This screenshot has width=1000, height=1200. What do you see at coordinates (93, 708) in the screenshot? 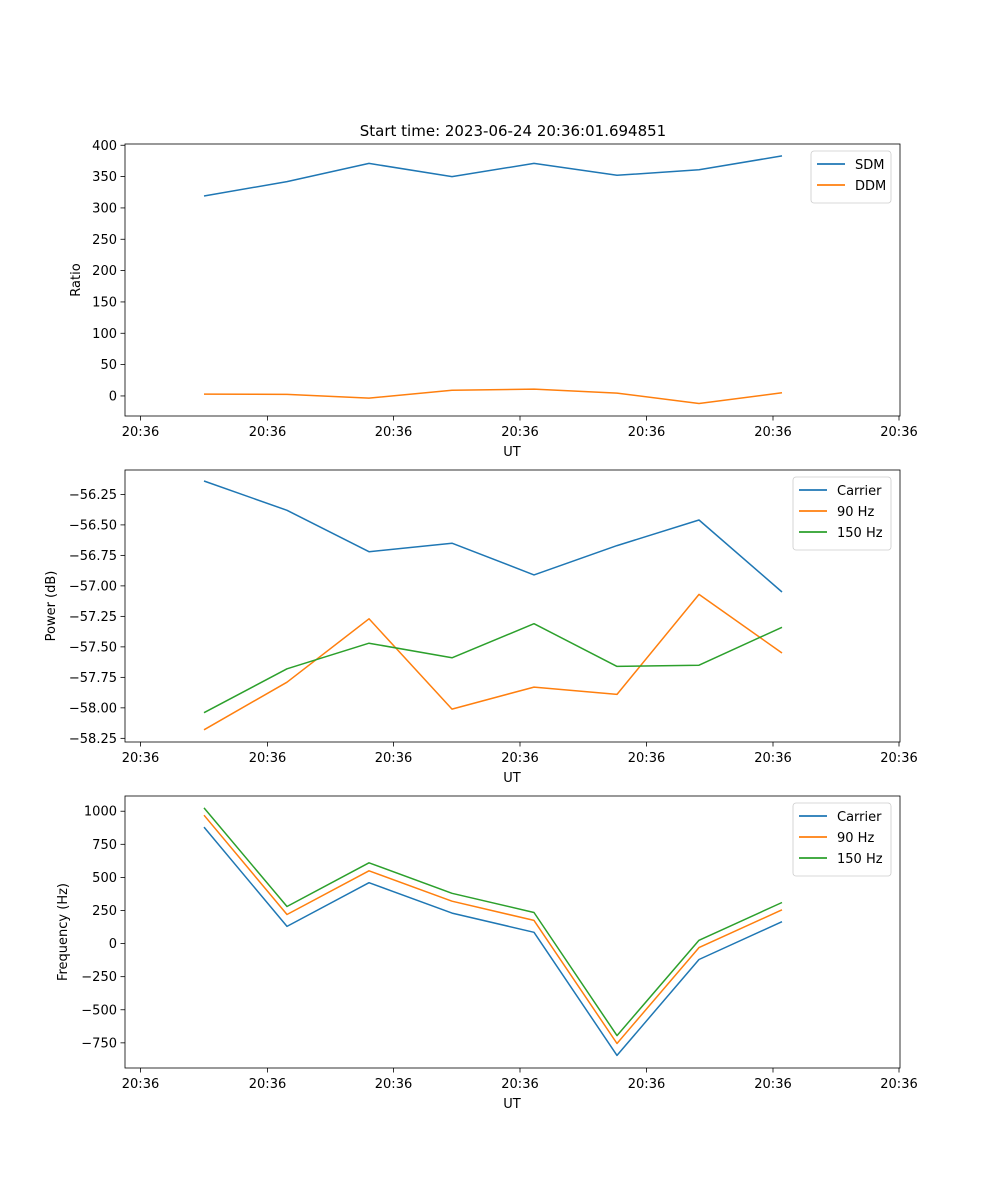
I see `y-tick-label: −58.00` at bounding box center [93, 708].